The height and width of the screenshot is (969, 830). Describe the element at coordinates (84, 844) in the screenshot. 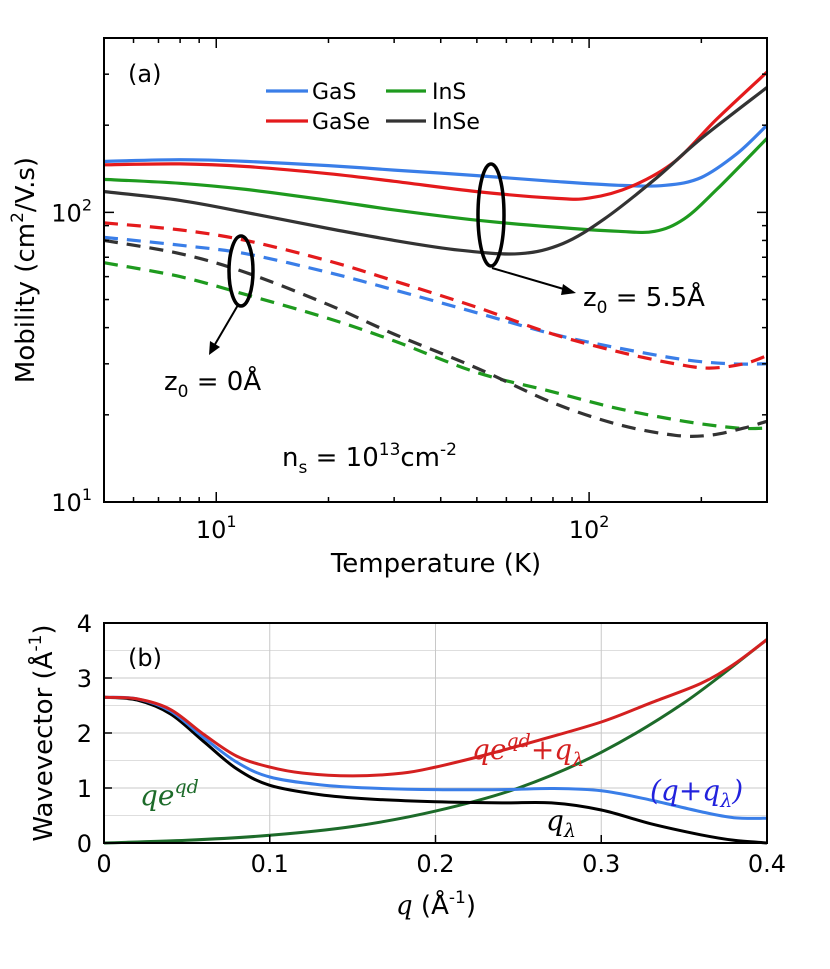

I see `b-ytick-label: 0` at that location.